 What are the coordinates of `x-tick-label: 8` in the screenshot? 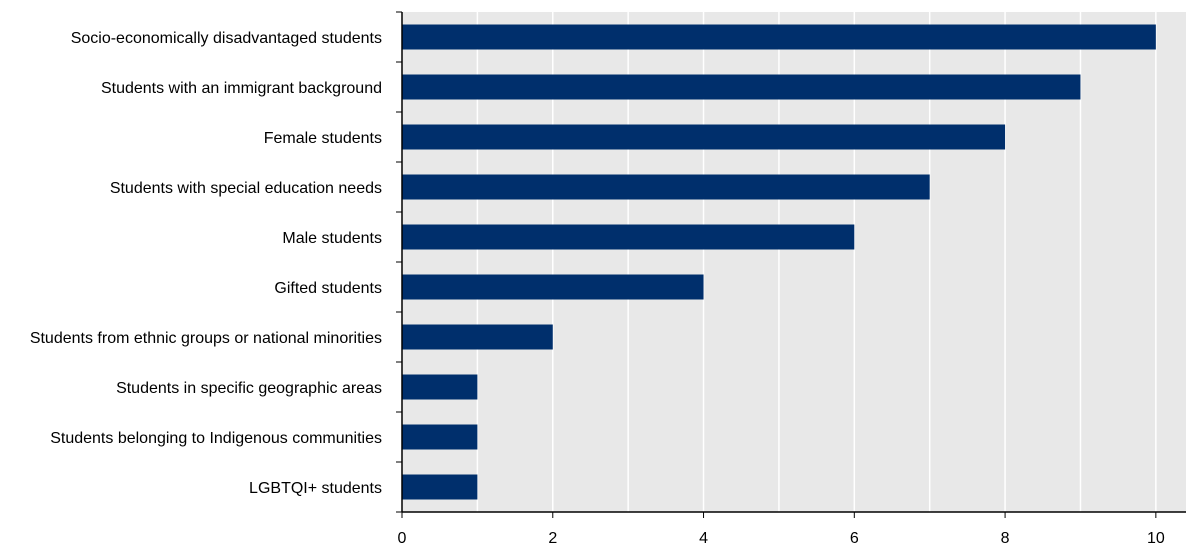 It's located at (1005, 538).